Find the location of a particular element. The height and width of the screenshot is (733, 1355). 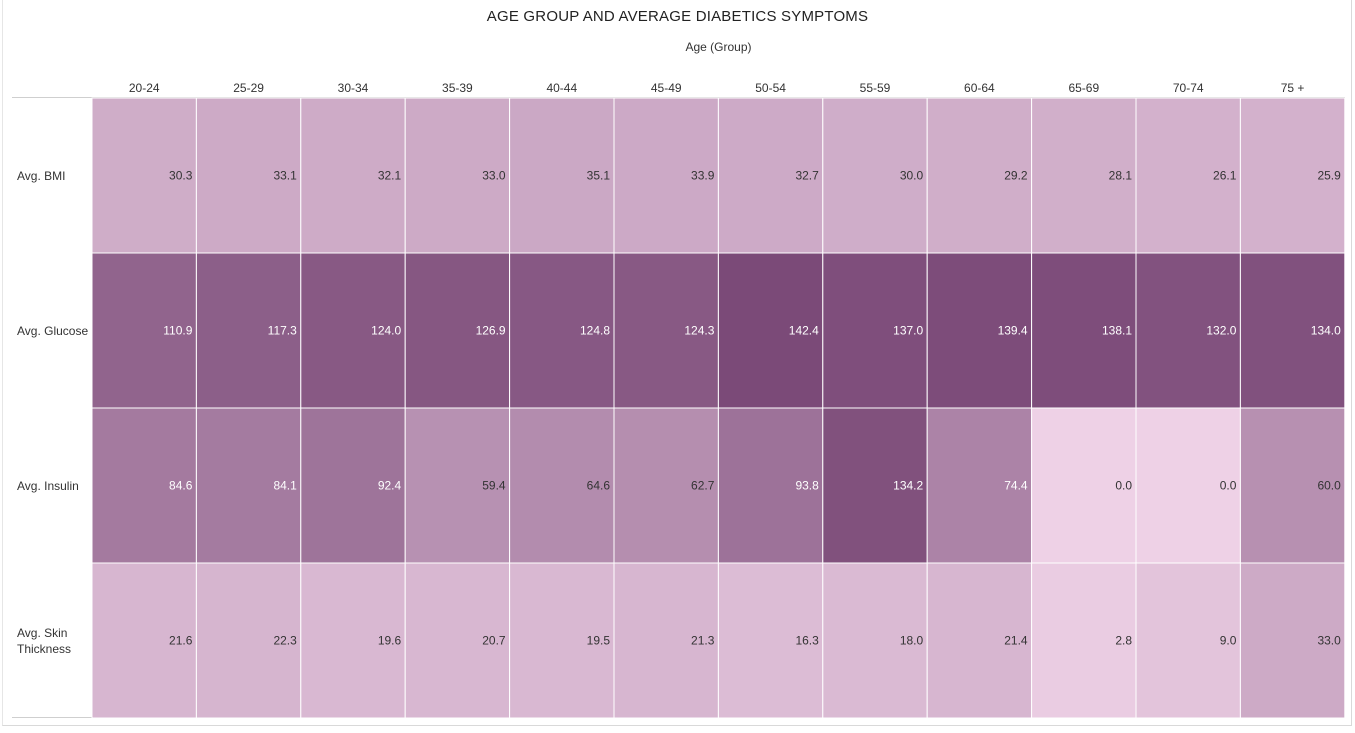

chart-title: AGE GROUP AND AVERAGE DIABETICS SYMPTOMS is located at coordinates (677, 16).